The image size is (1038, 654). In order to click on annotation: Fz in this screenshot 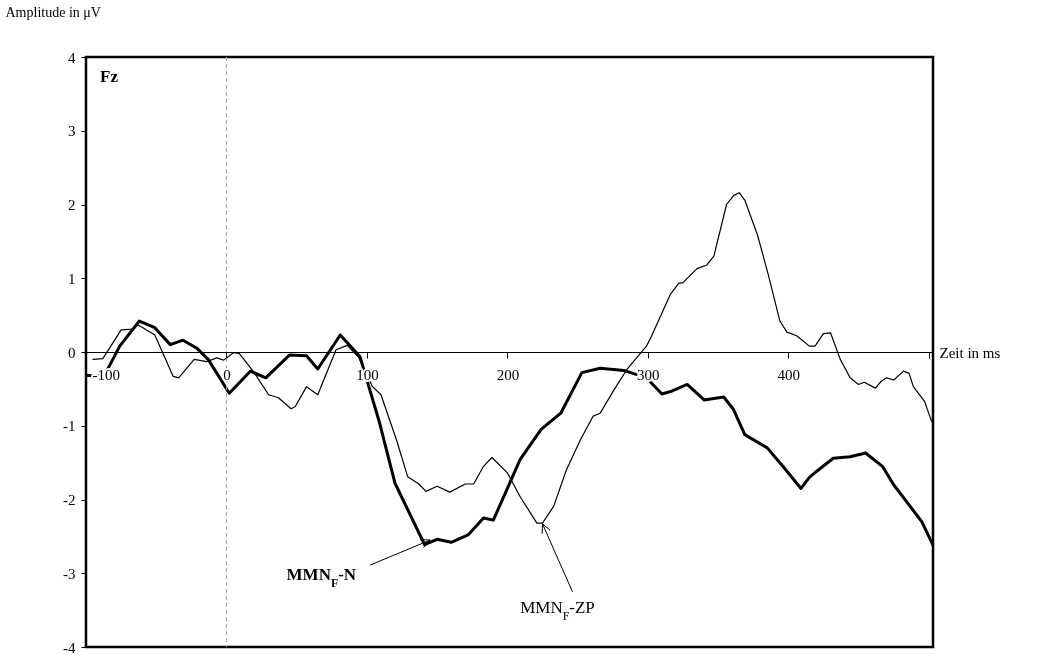, I will do `click(109, 76)`.